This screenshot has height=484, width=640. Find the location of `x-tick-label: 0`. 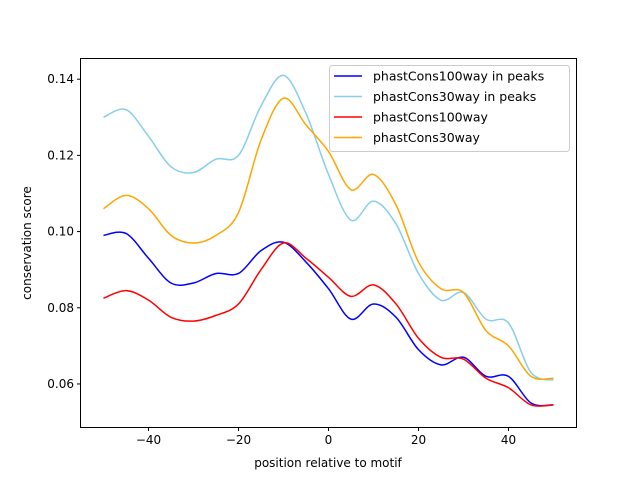

x-tick-label: 0 is located at coordinates (329, 440).